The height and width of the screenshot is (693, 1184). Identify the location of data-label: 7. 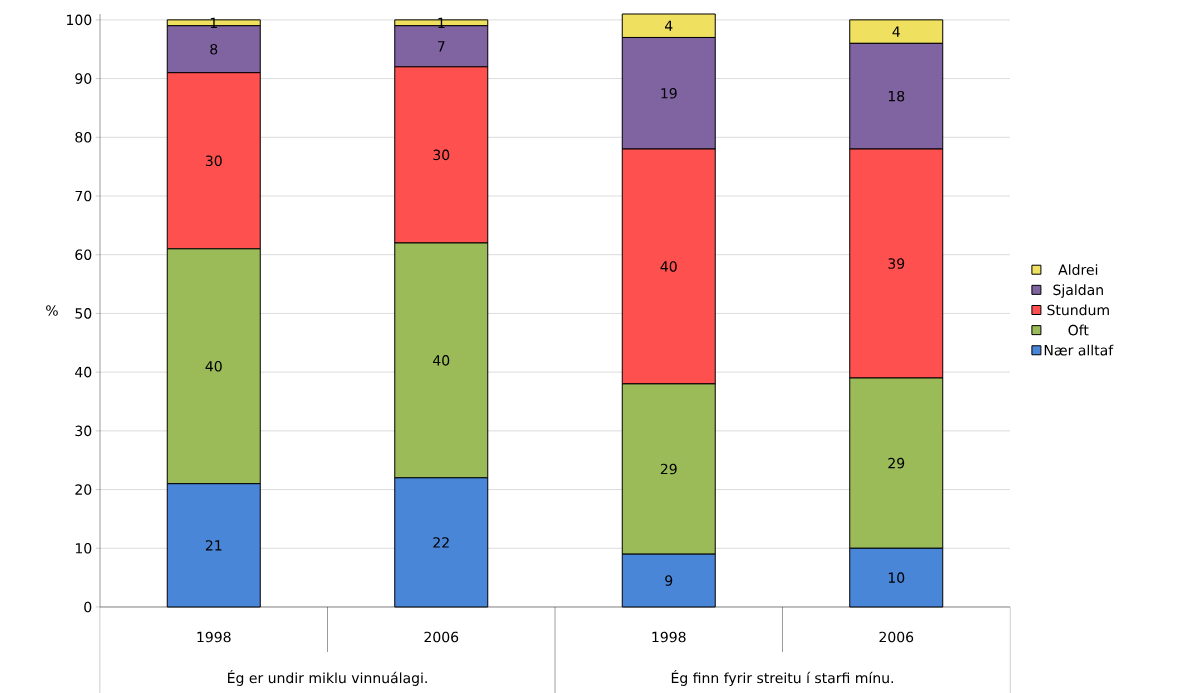
(441, 46).